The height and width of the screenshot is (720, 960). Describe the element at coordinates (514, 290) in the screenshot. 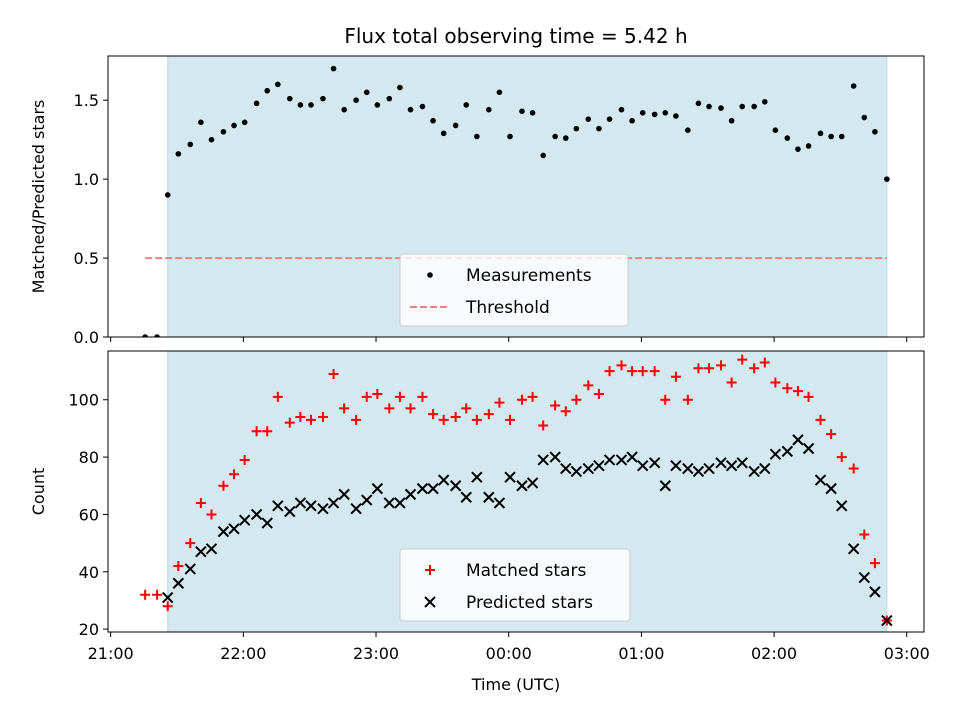

I see `legend: Measurements Threshold` at that location.